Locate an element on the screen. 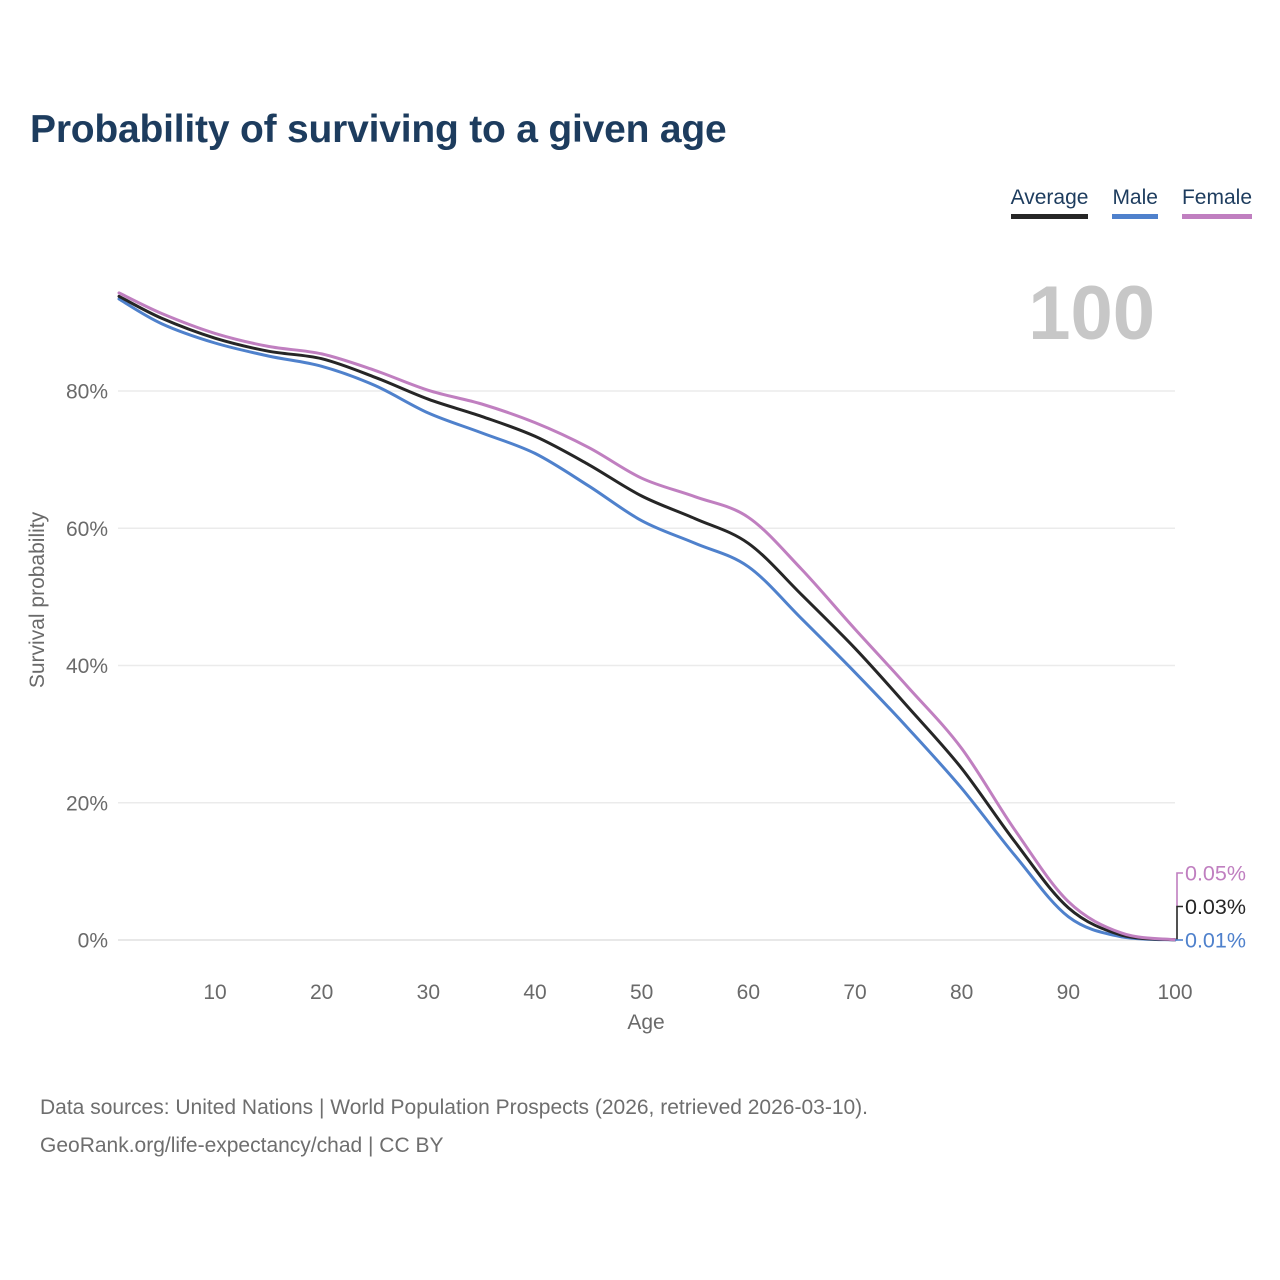 This screenshot has width=1280, height=1280. end-value-label-male: 0.01% is located at coordinates (1215, 941).